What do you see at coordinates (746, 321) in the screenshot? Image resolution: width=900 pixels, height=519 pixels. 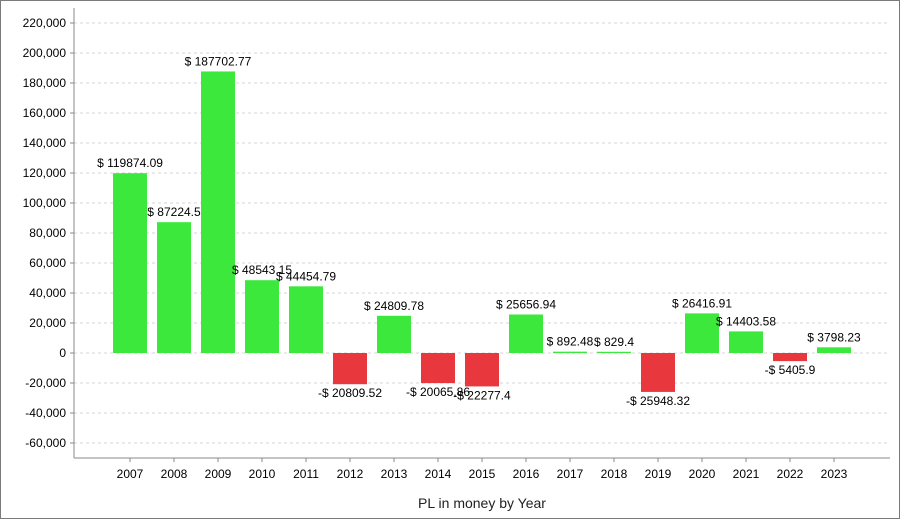 I see `data-label-2021: $ 14403.58` at bounding box center [746, 321].